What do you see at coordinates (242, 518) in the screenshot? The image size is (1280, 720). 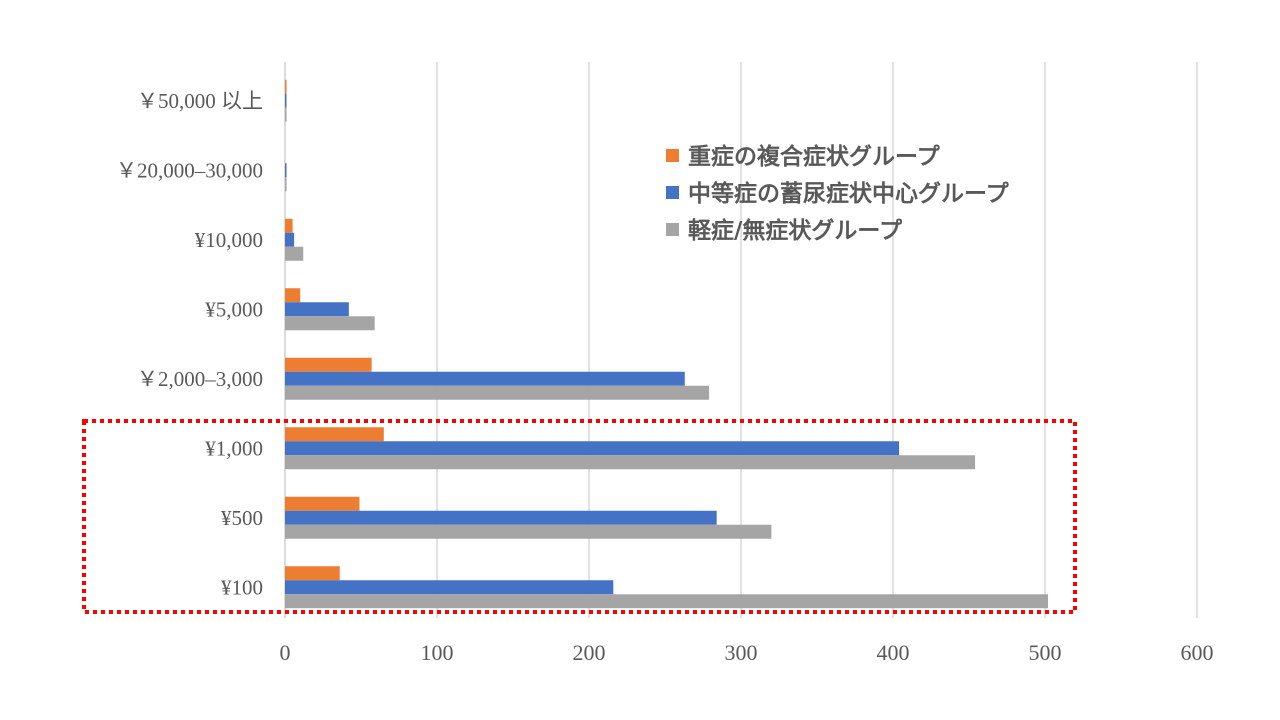 I see `category-label: ¥500` at bounding box center [242, 518].